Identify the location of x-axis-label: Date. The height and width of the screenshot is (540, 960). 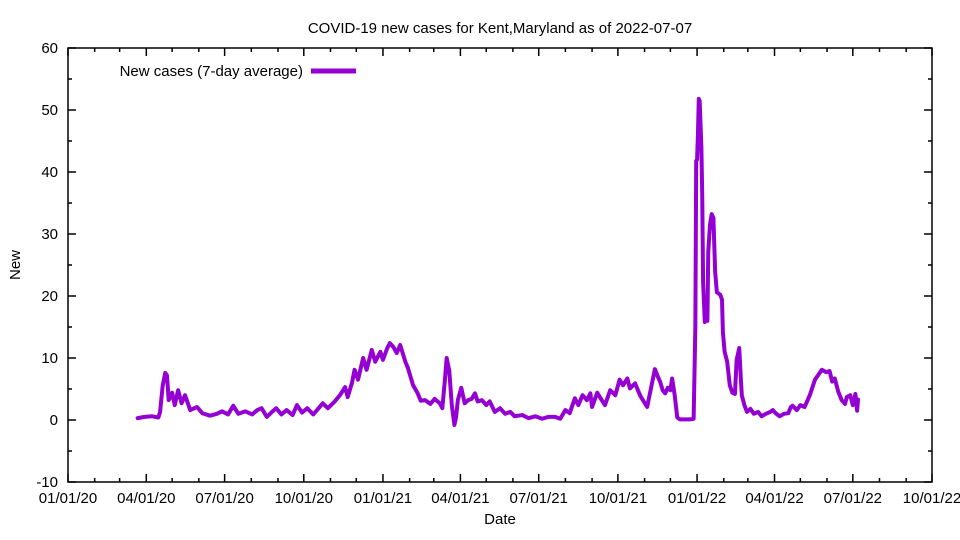
(500, 519).